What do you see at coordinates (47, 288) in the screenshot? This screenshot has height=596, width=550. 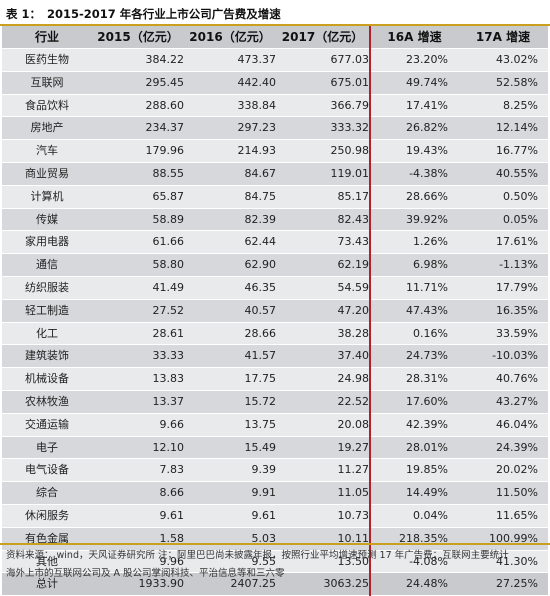 I see `industry-cell: 纺织服装` at bounding box center [47, 288].